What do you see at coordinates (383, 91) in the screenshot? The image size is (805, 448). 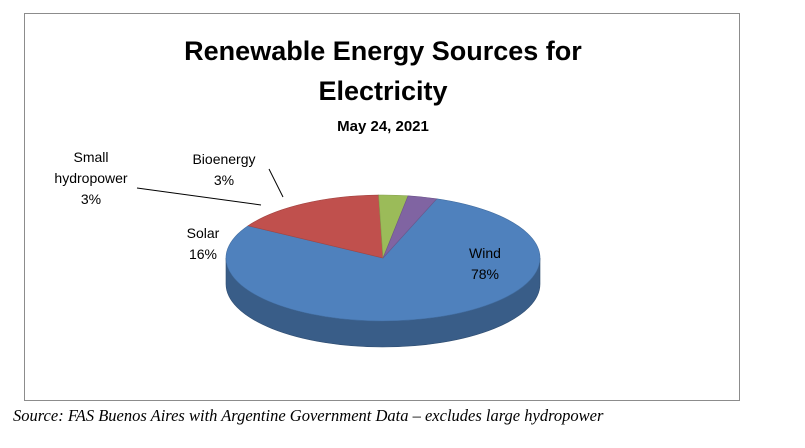 I see `chart-title-line2: Electricity` at bounding box center [383, 91].